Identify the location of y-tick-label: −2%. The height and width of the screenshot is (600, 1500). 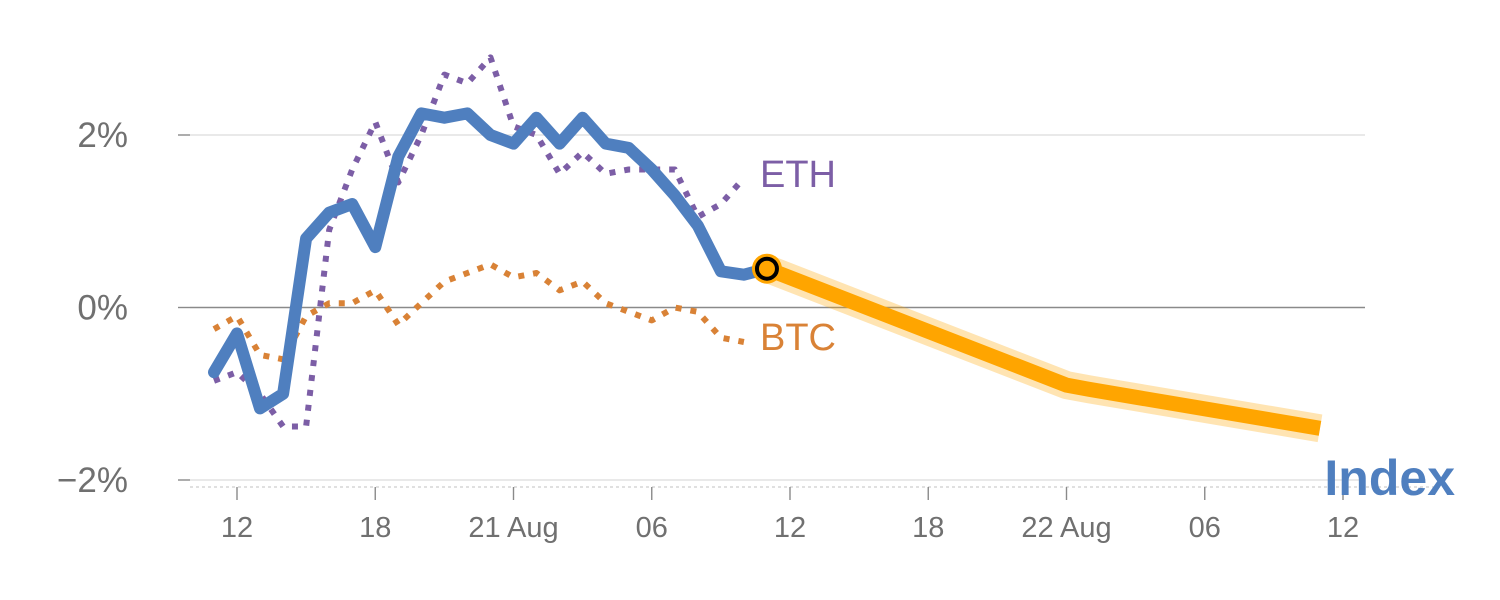
(92, 480).